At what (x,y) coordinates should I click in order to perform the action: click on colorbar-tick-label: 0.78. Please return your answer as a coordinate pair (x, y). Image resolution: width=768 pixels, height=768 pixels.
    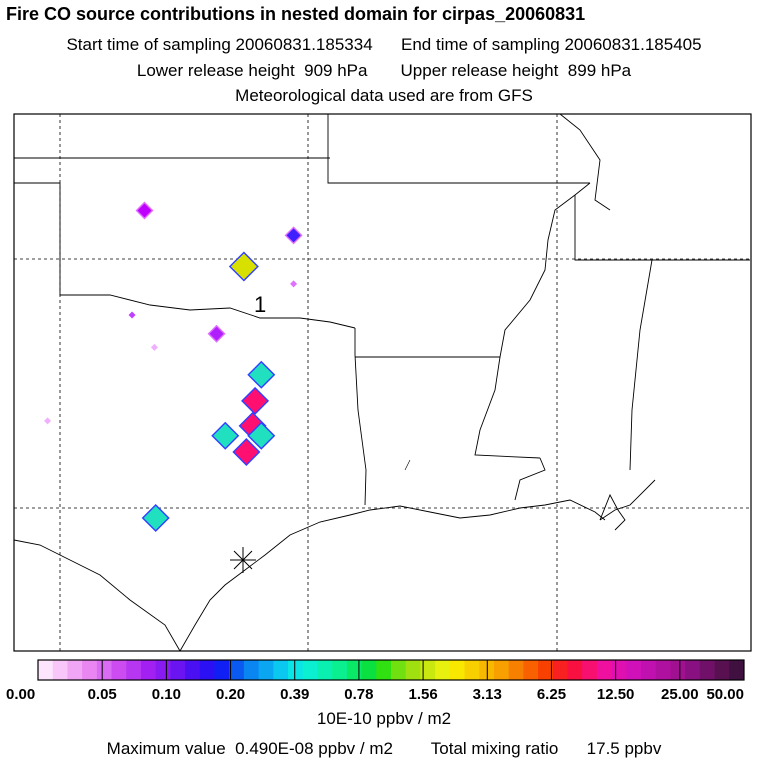
    Looking at the image, I should click on (358, 694).